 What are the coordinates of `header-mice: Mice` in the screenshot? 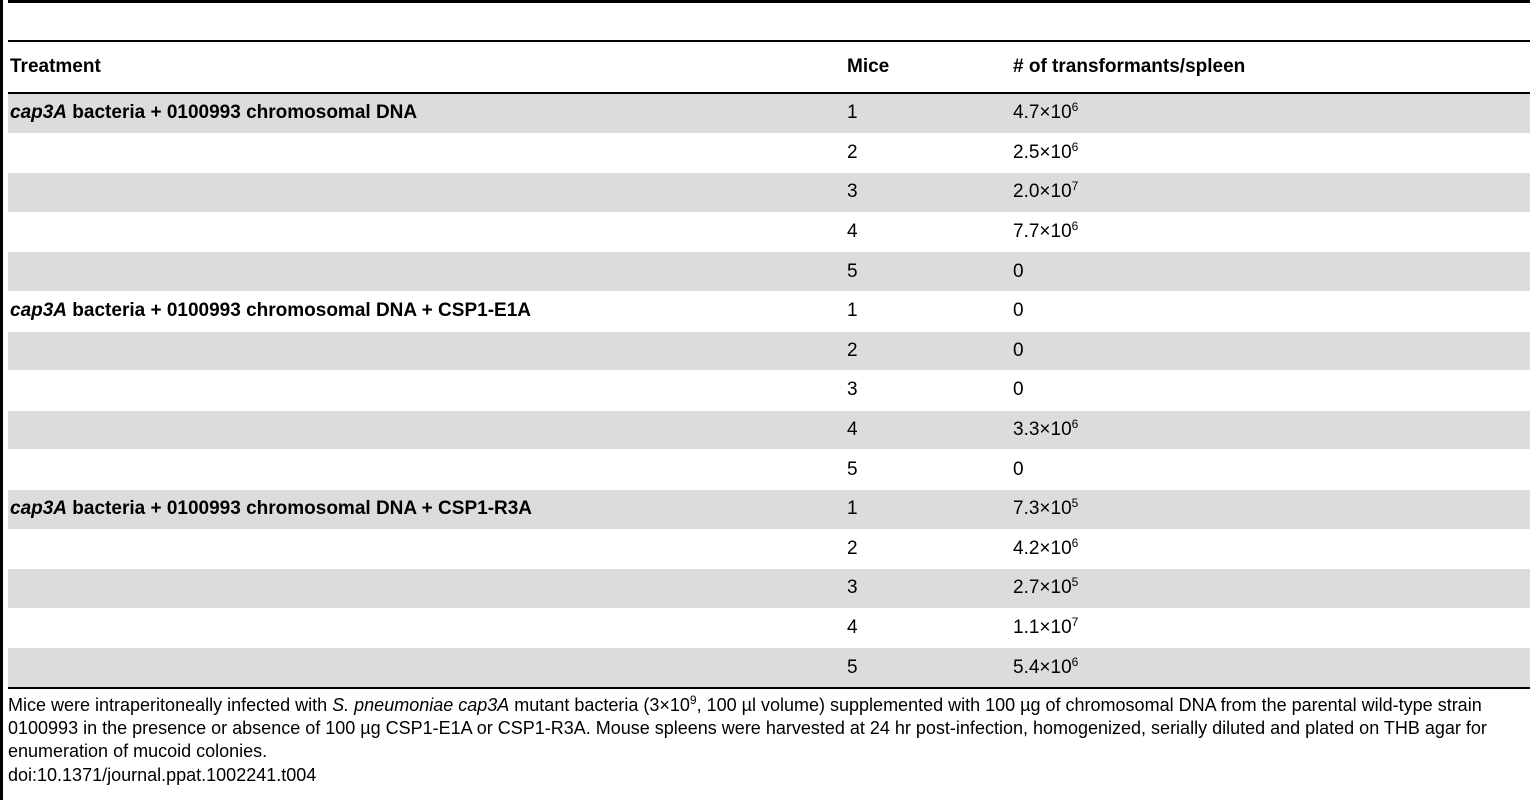 It's located at (868, 66).